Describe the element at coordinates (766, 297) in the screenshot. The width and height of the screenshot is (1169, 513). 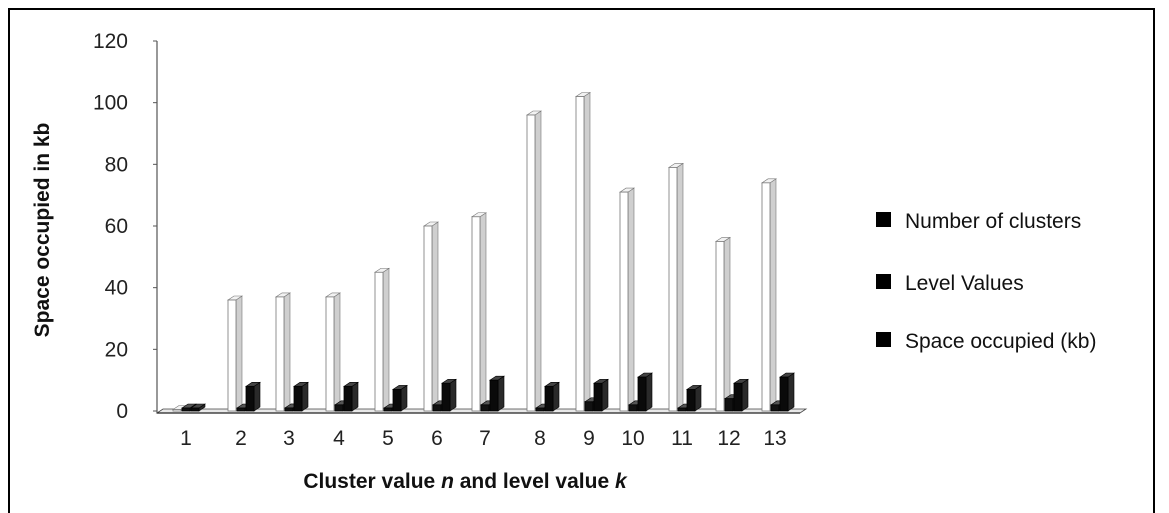
I see `bar-0-13-face` at that location.